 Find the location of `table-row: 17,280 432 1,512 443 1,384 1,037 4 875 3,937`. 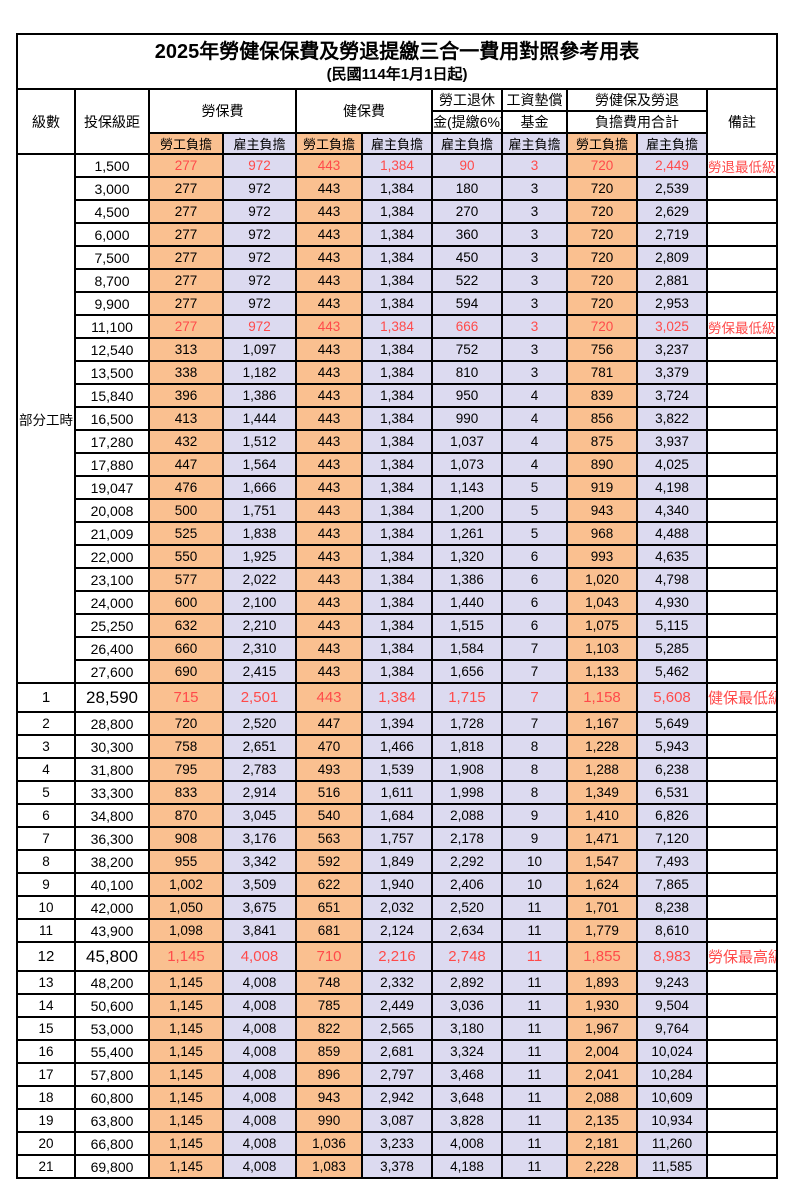

table-row: 17,280 432 1,512 443 1,384 1,037 4 875 3,937 is located at coordinates (398, 441).